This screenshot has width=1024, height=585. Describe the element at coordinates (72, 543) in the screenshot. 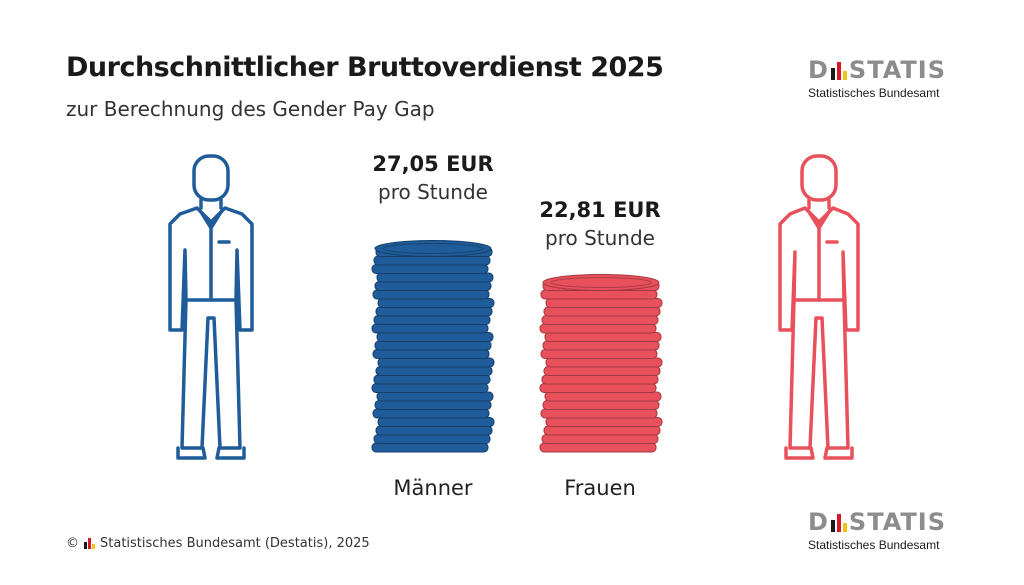

I see `copyright-symbol: ©` at that location.